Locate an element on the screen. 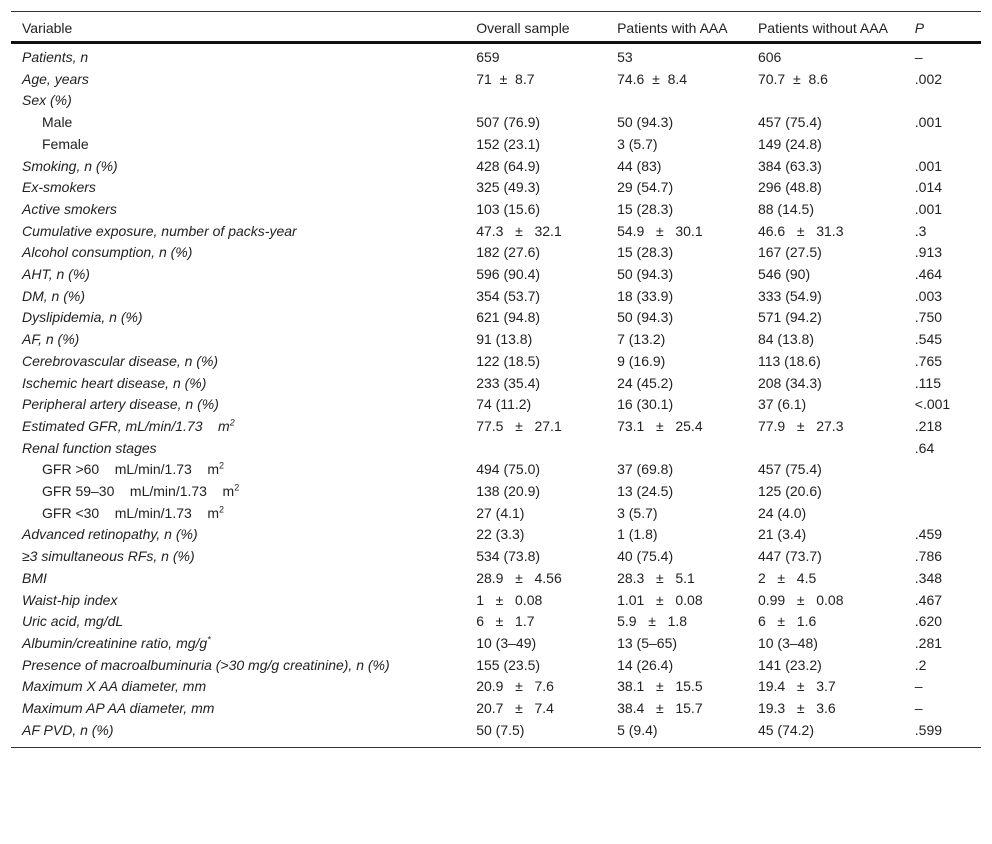 The image size is (992, 844). without-aaa-cell: 6 ± 1.6 is located at coordinates (787, 621).